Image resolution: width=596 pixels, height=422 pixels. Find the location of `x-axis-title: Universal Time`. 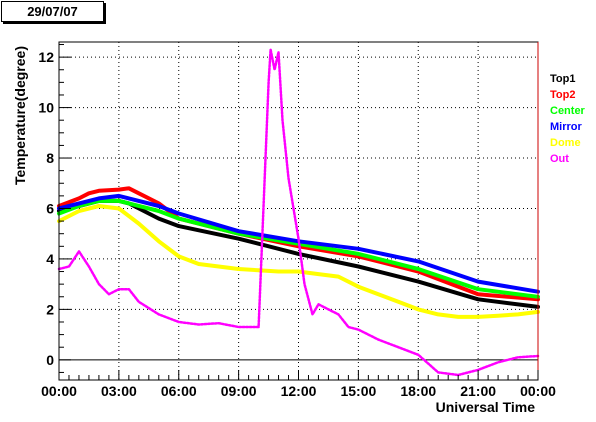

x-axis-title: Universal Time is located at coordinates (486, 407).